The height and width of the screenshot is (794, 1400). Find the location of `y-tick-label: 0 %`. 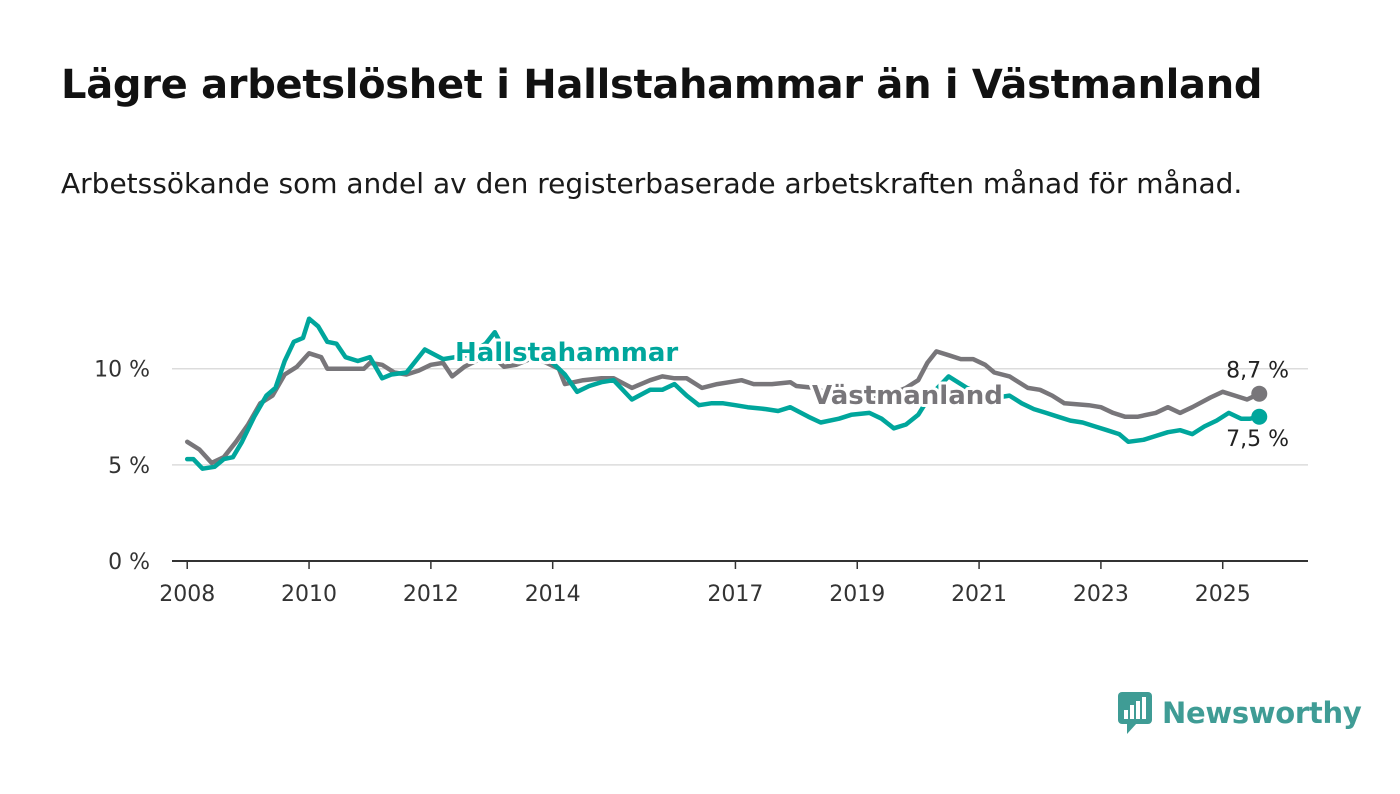

y-tick-label: 0 % is located at coordinates (129, 562).